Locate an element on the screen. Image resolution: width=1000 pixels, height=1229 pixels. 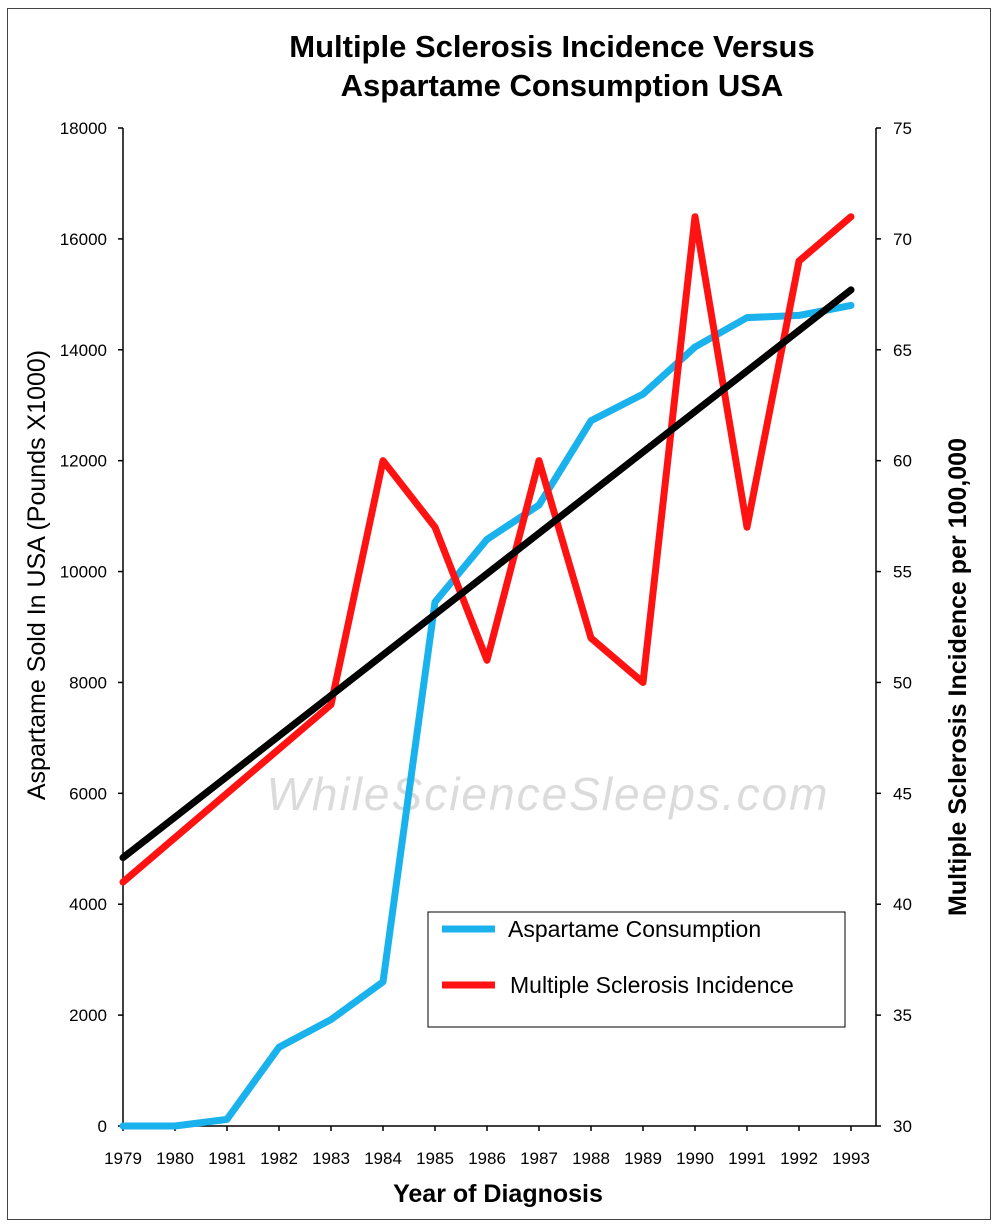
x-tick-label: 1990 is located at coordinates (695, 1158).